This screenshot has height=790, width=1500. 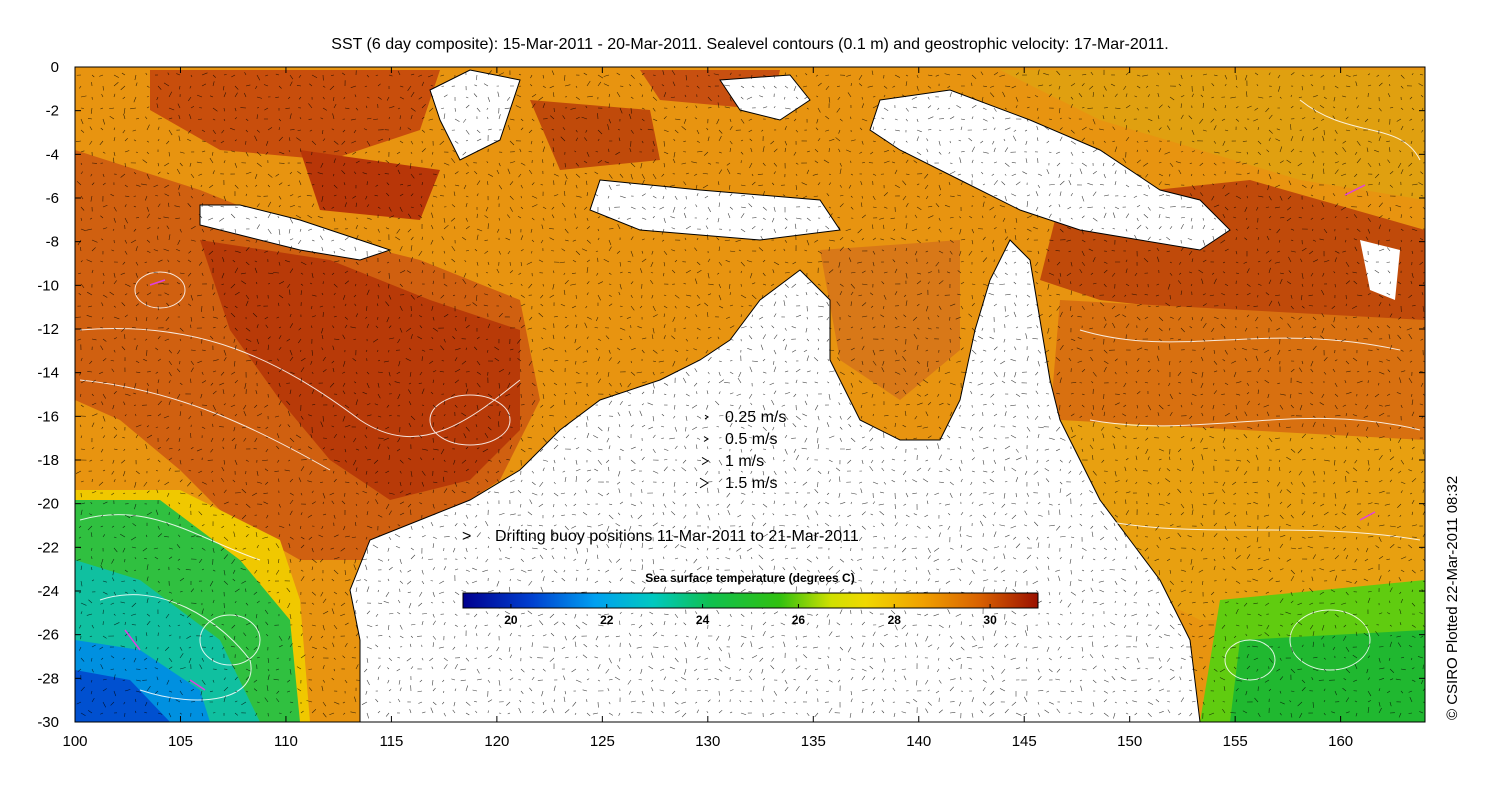 I want to click on colorbar-ticks: 20 22 24 26 28 30, so click(x=750, y=615).